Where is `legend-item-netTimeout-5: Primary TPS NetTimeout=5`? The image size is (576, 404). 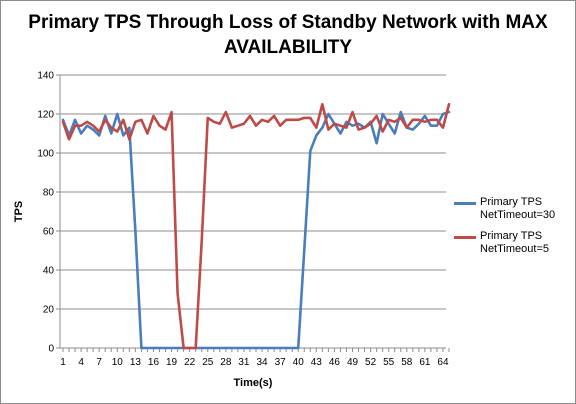 legend-item-netTimeout-5: Primary TPS NetTimeout=5 is located at coordinates (514, 243).